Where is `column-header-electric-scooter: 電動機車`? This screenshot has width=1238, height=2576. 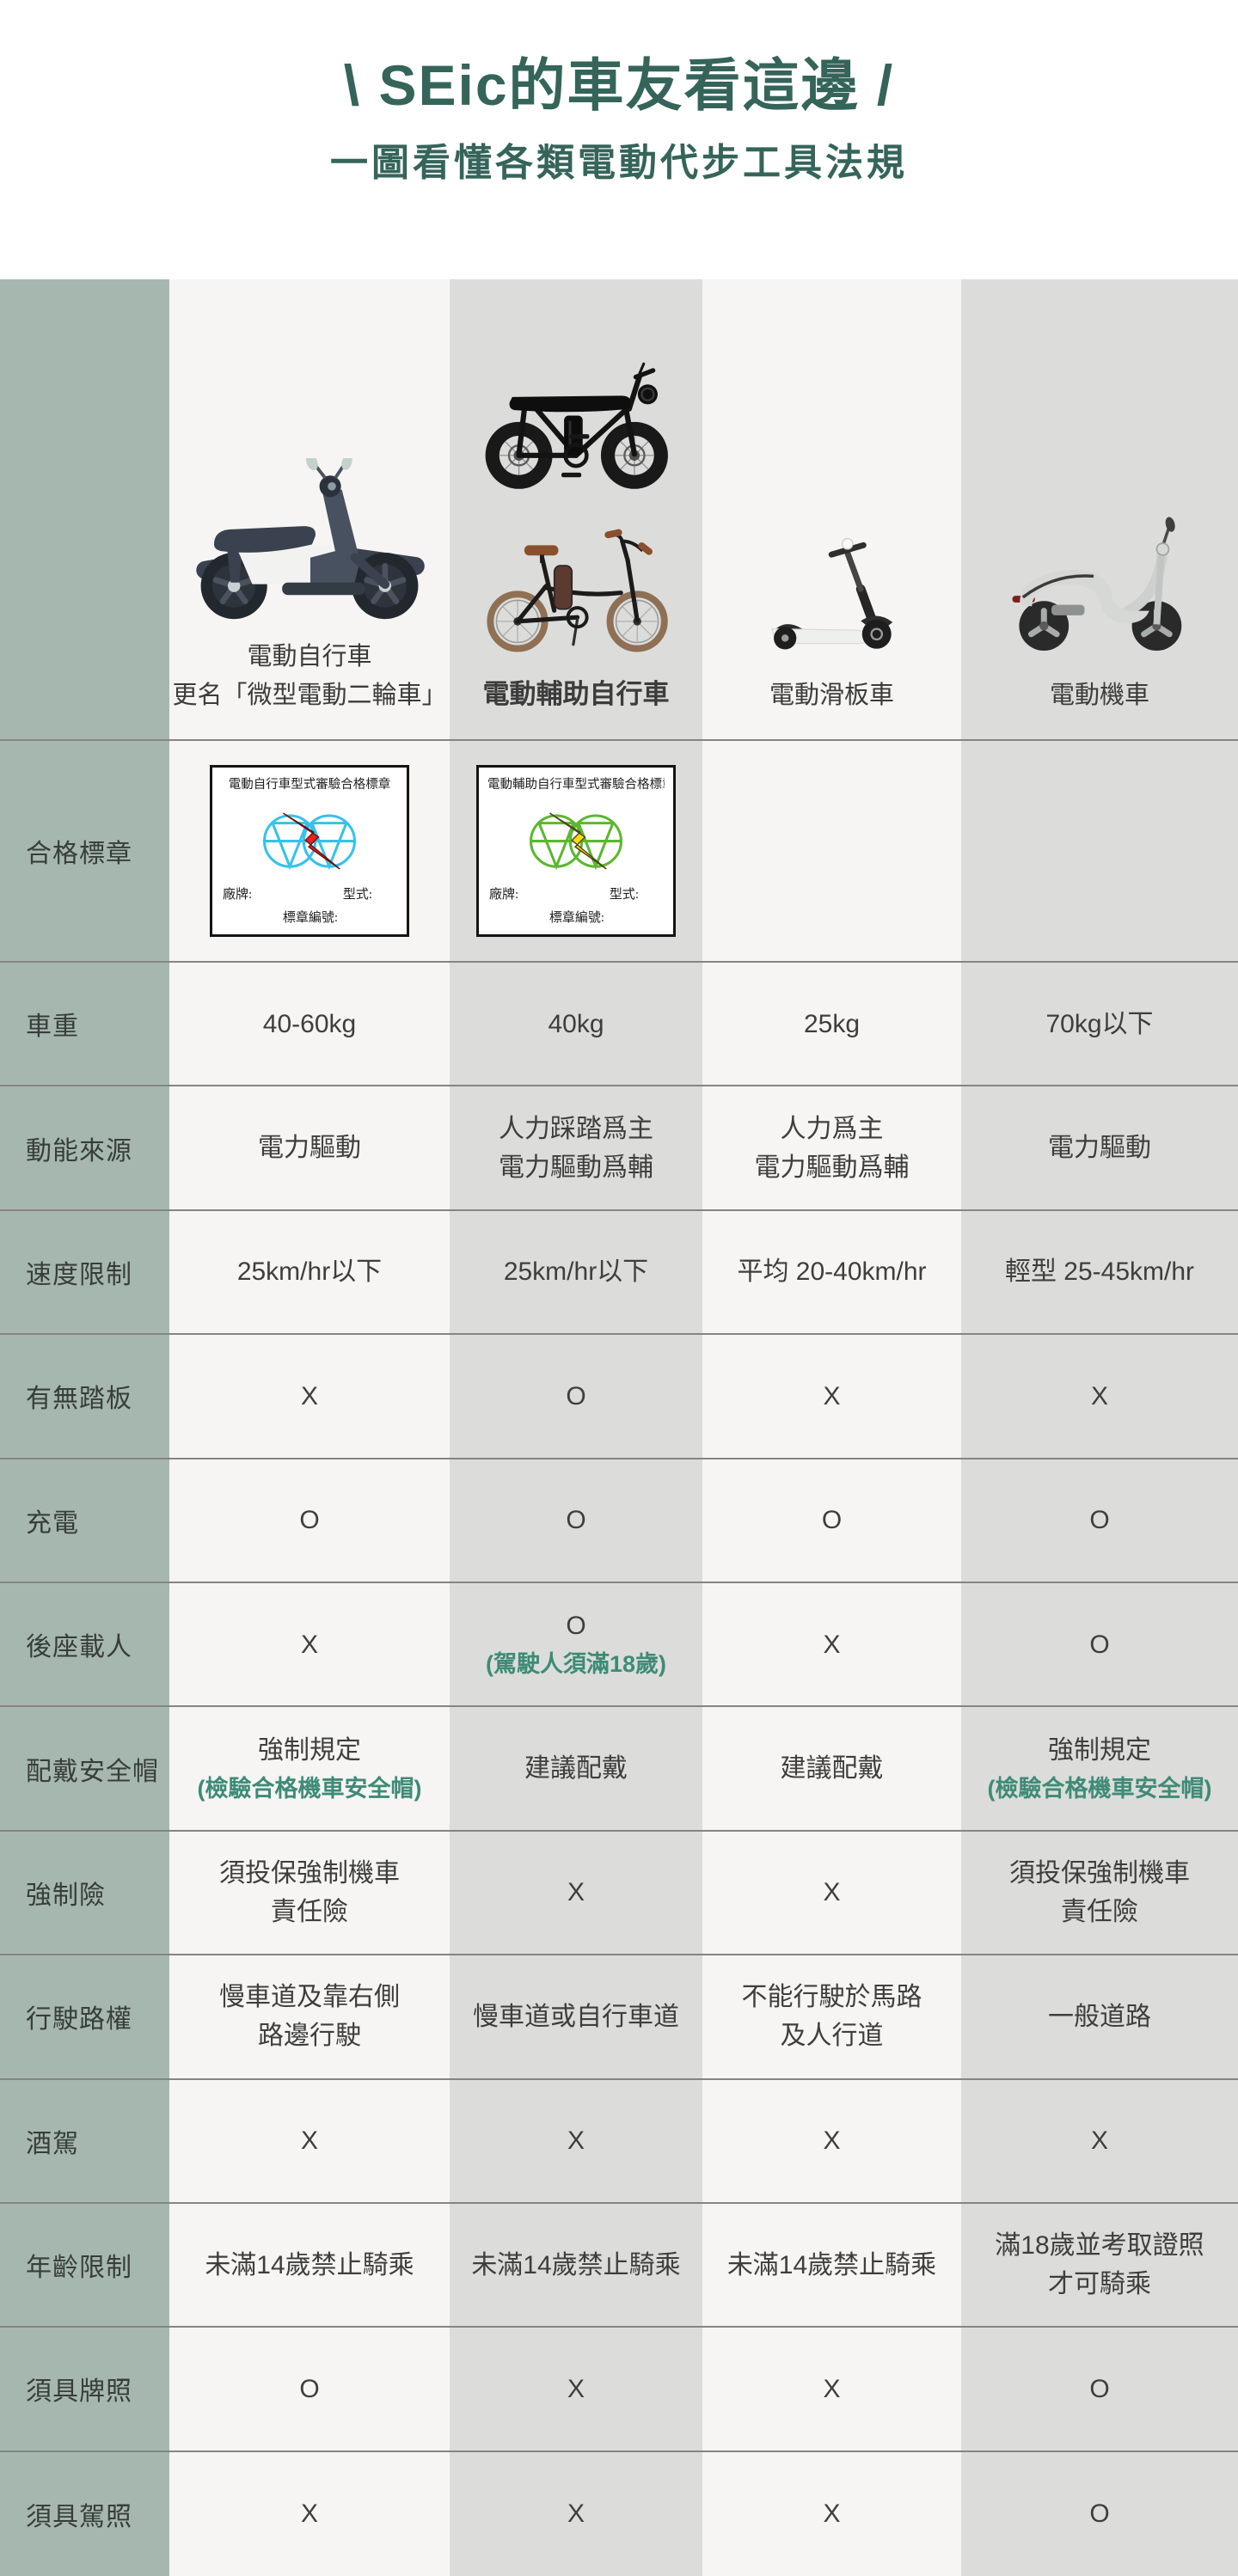
column-header-electric-scooter: 電動機車 is located at coordinates (1100, 510).